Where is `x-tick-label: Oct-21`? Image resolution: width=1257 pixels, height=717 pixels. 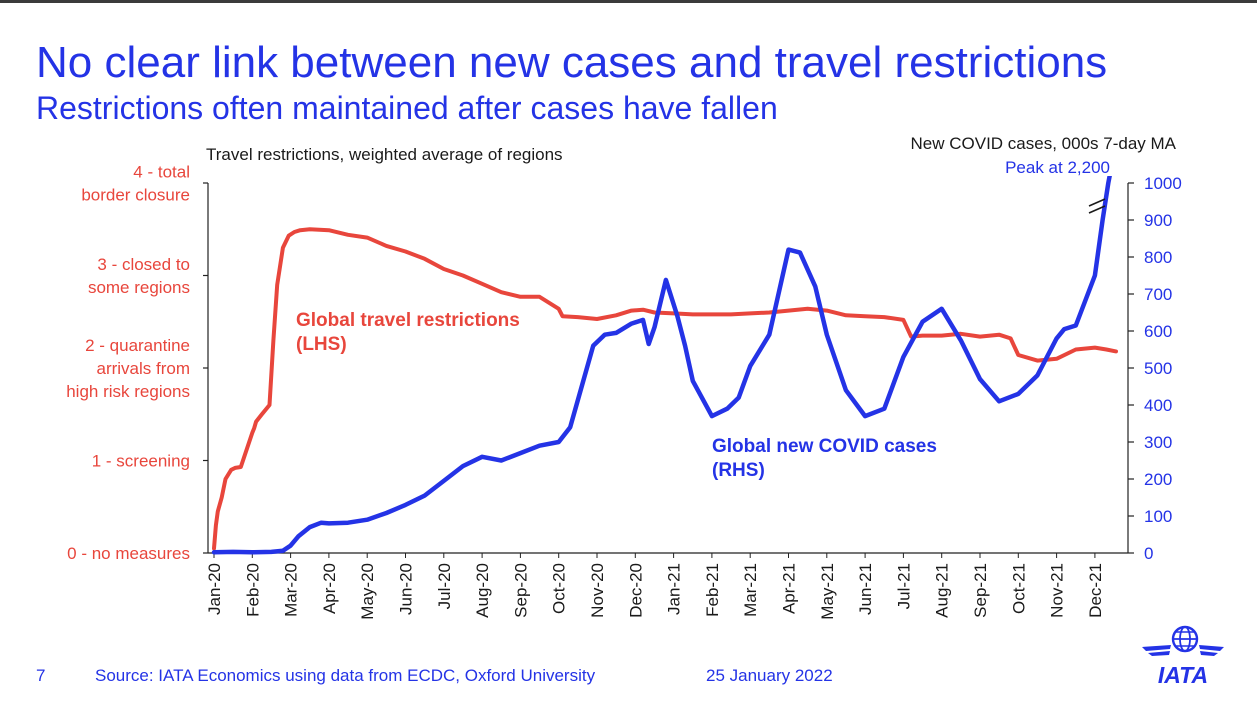 x-tick-label: Oct-21 is located at coordinates (1018, 588).